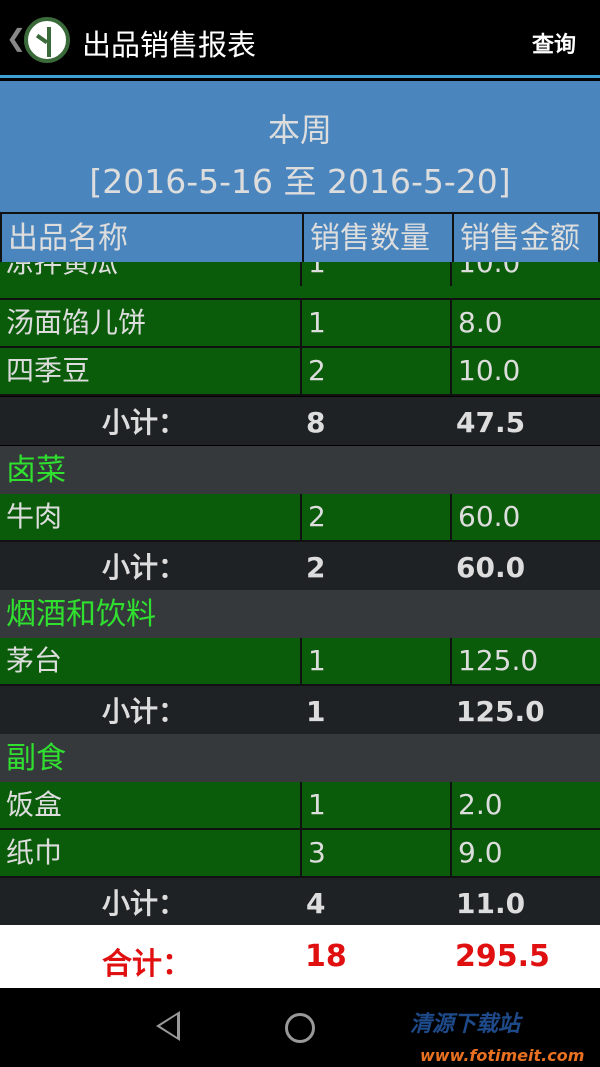  I want to click on home-nav-icon, so click(300, 1028).